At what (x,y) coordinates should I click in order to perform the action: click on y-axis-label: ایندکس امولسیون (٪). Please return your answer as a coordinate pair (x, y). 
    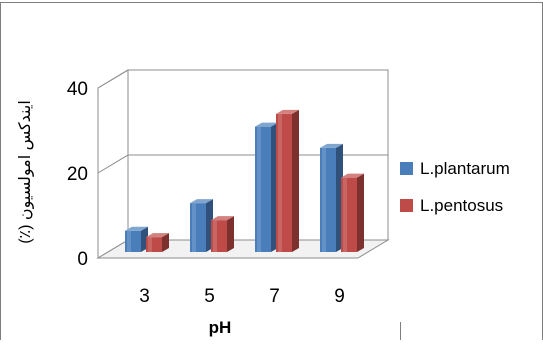
    Looking at the image, I should click on (26, 172).